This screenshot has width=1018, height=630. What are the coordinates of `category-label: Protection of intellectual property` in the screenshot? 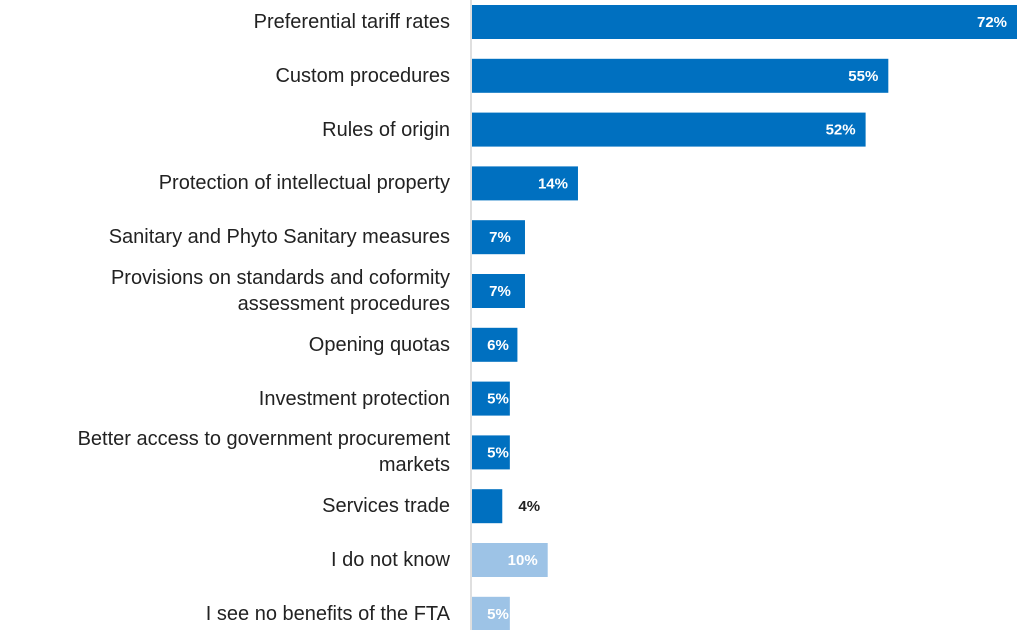 It's located at (304, 183).